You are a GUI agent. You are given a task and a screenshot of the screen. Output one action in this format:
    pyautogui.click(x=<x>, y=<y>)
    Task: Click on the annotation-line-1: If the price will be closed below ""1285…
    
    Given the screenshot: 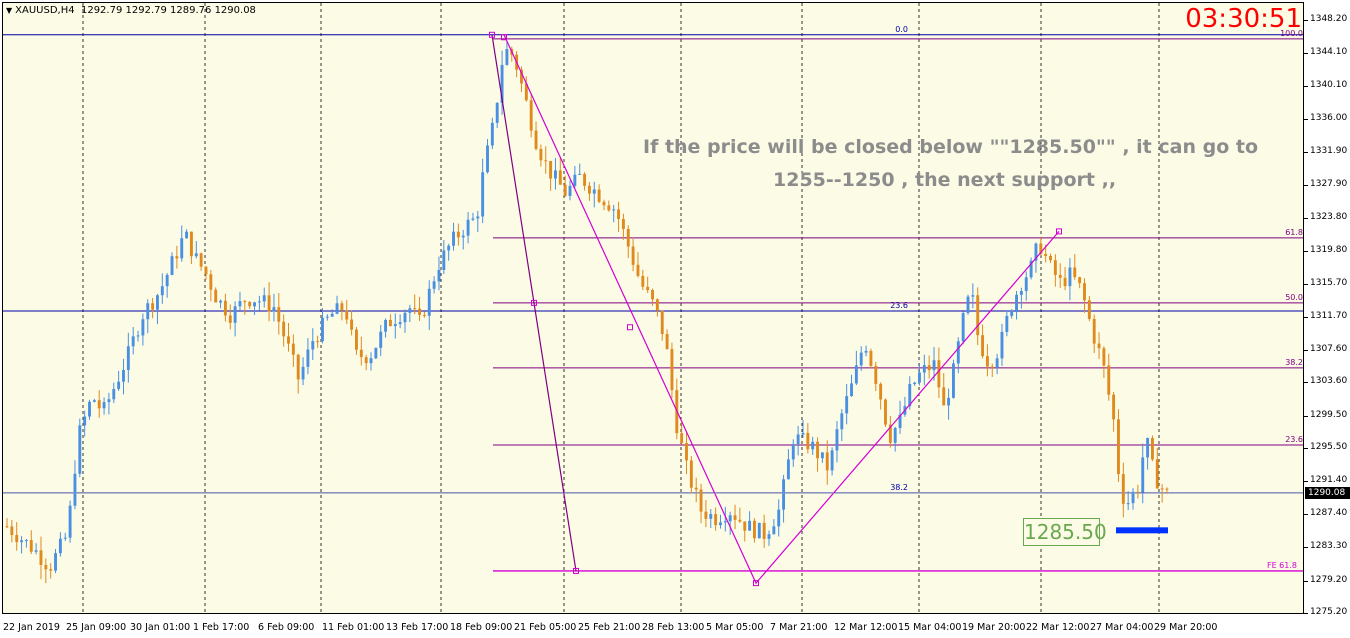 What is the action you would take?
    pyautogui.click(x=950, y=147)
    